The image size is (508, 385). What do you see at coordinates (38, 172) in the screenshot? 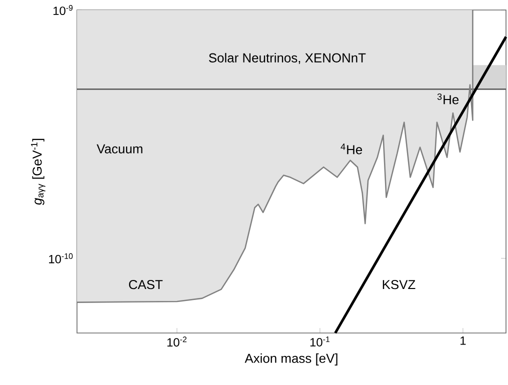
I see `y-axis-title: g$_{aγγ}$ [GeV$^{-1}$]` at bounding box center [38, 172].